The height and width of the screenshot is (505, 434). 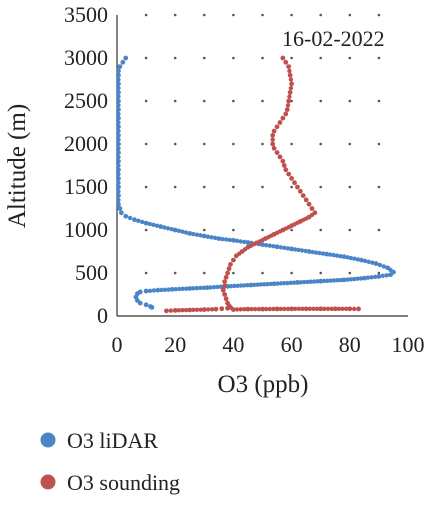 What do you see at coordinates (112, 440) in the screenshot?
I see `legend-label: O3 liDAR` at bounding box center [112, 440].